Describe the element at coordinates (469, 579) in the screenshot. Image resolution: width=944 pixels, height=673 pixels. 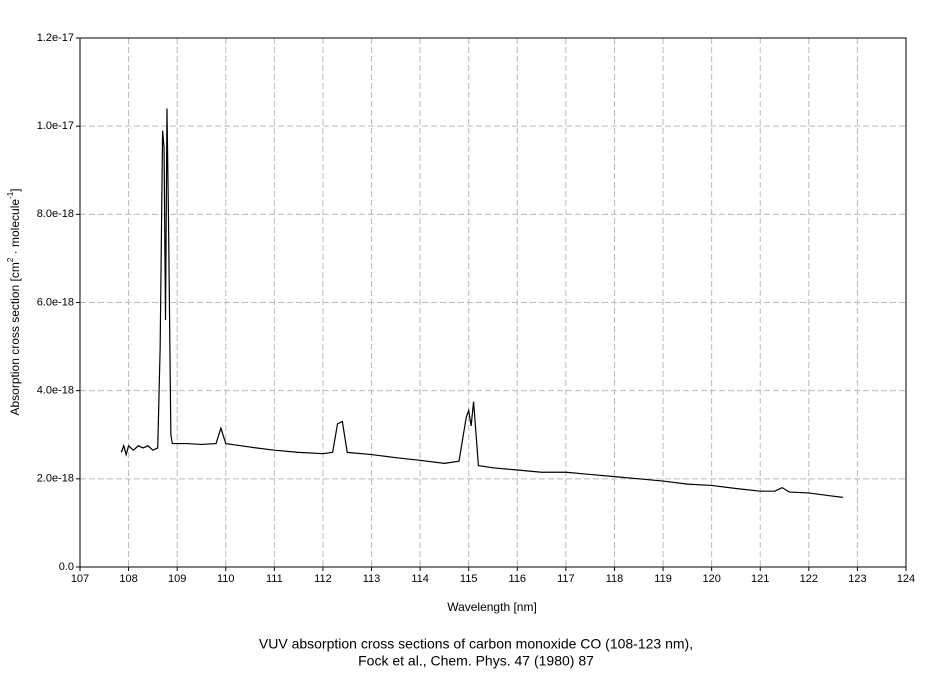
I see `x-tick-label: 115` at that location.